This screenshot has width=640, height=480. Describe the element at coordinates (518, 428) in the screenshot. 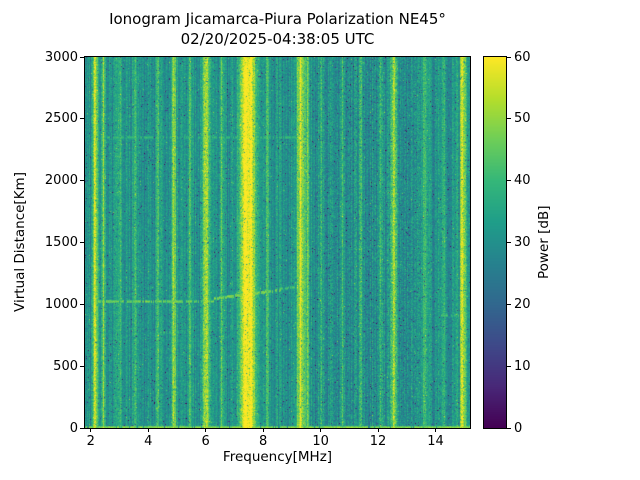

I see `colorbar-tick-label: 0` at that location.